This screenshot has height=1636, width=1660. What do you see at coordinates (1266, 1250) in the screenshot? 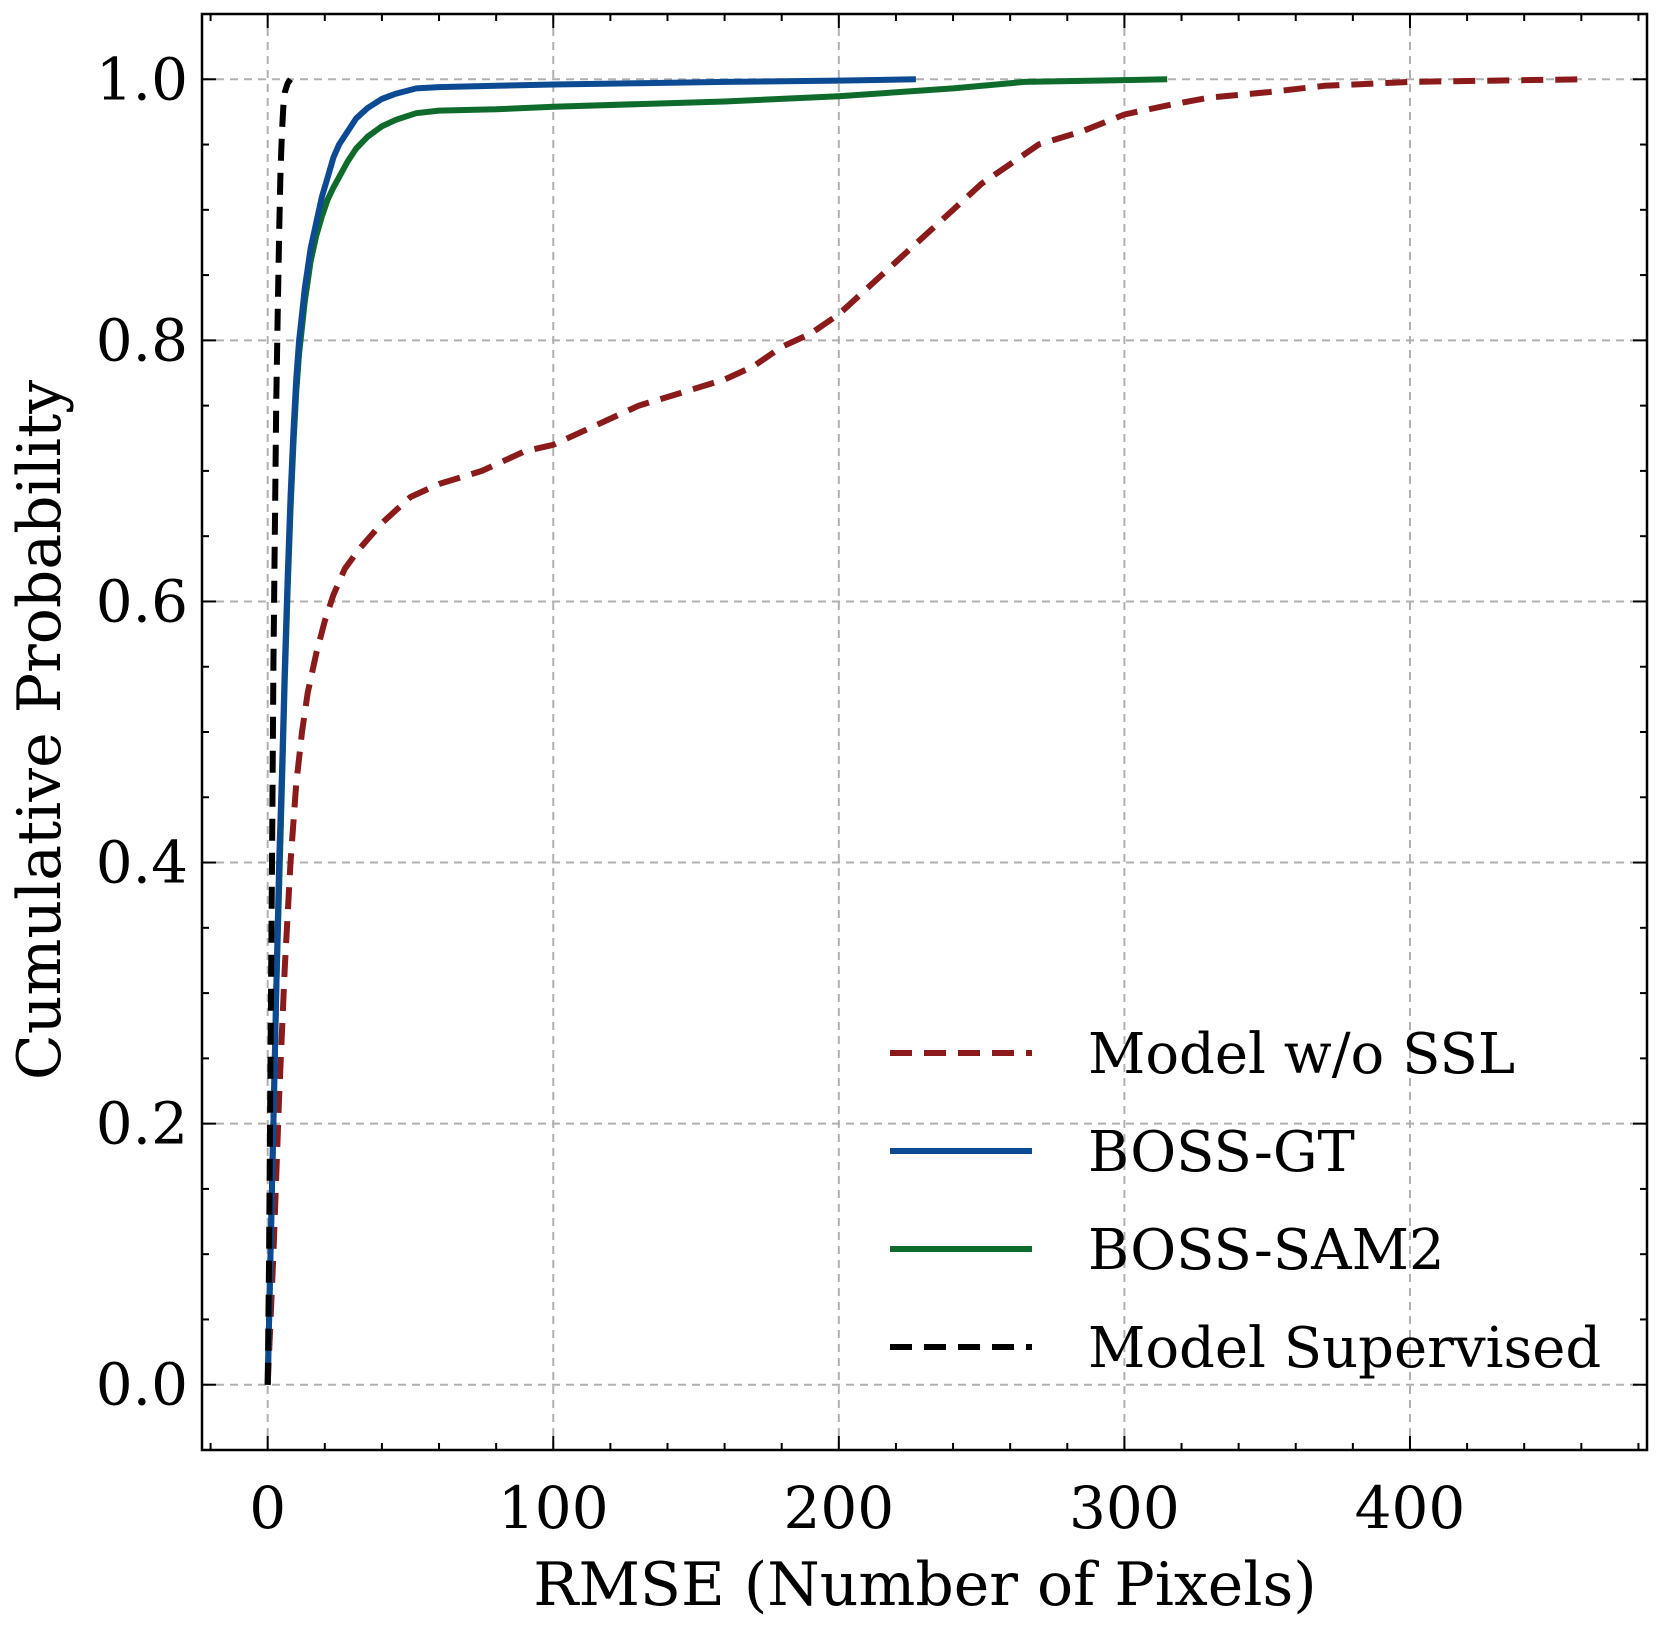
I see `legend-label: BOSS-SAM2` at bounding box center [1266, 1250].